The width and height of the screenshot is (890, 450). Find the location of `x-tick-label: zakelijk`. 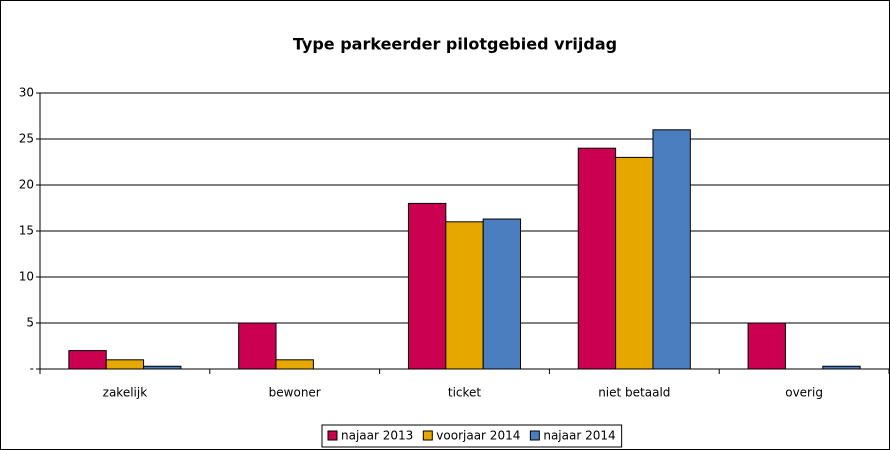

x-tick-label: zakelijk is located at coordinates (125, 393).